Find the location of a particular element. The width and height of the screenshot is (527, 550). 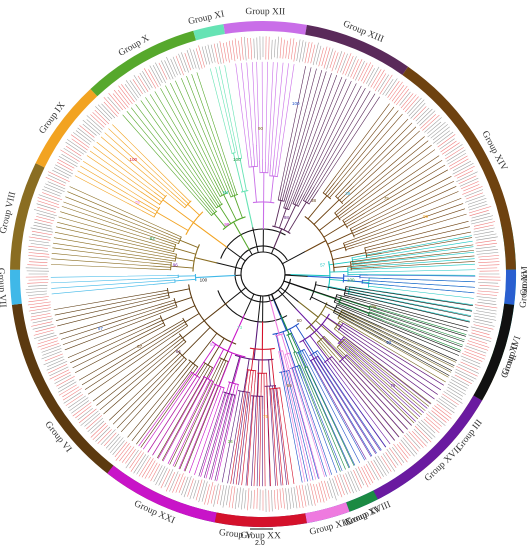

clade-stem-group-vi is located at coordinates (216, 311).